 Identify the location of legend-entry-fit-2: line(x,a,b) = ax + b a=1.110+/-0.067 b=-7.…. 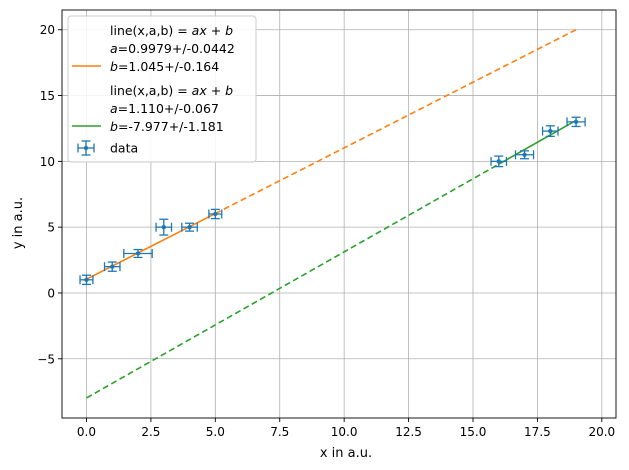
(152, 108).